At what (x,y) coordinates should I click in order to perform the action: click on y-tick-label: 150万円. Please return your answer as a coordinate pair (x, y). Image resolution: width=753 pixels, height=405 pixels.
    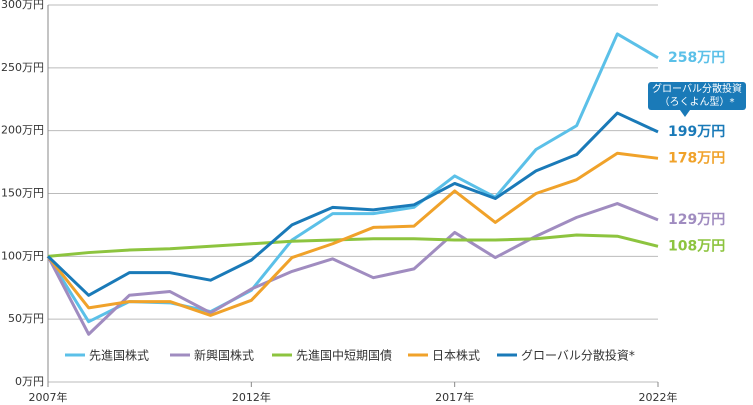
    Looking at the image, I should click on (22, 193).